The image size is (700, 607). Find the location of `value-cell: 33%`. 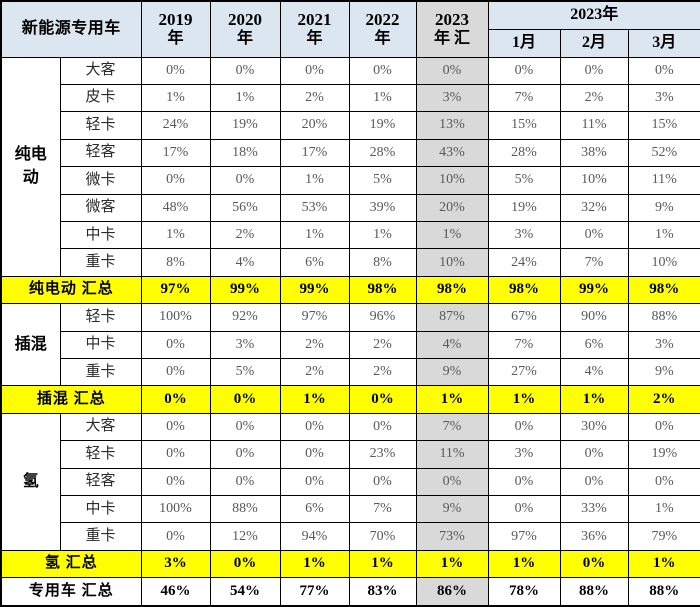

value-cell: 33% is located at coordinates (594, 509).